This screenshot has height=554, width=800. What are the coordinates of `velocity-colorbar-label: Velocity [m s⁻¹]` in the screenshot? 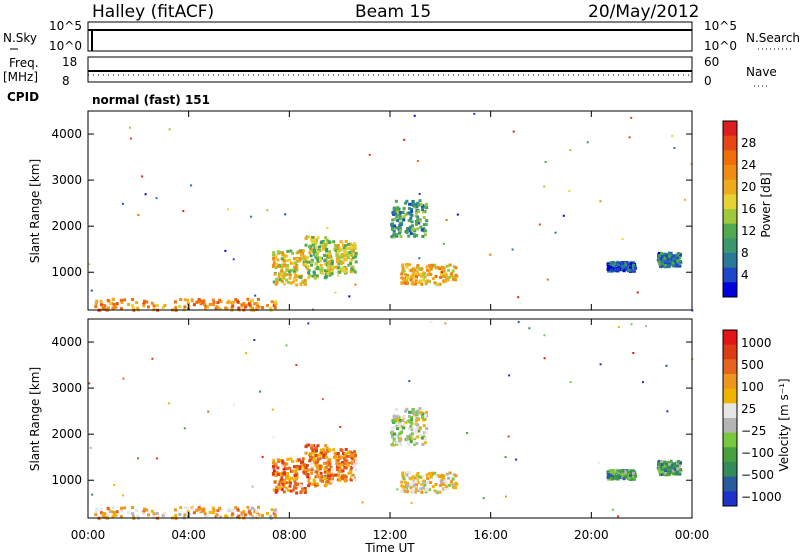 It's located at (784, 424).